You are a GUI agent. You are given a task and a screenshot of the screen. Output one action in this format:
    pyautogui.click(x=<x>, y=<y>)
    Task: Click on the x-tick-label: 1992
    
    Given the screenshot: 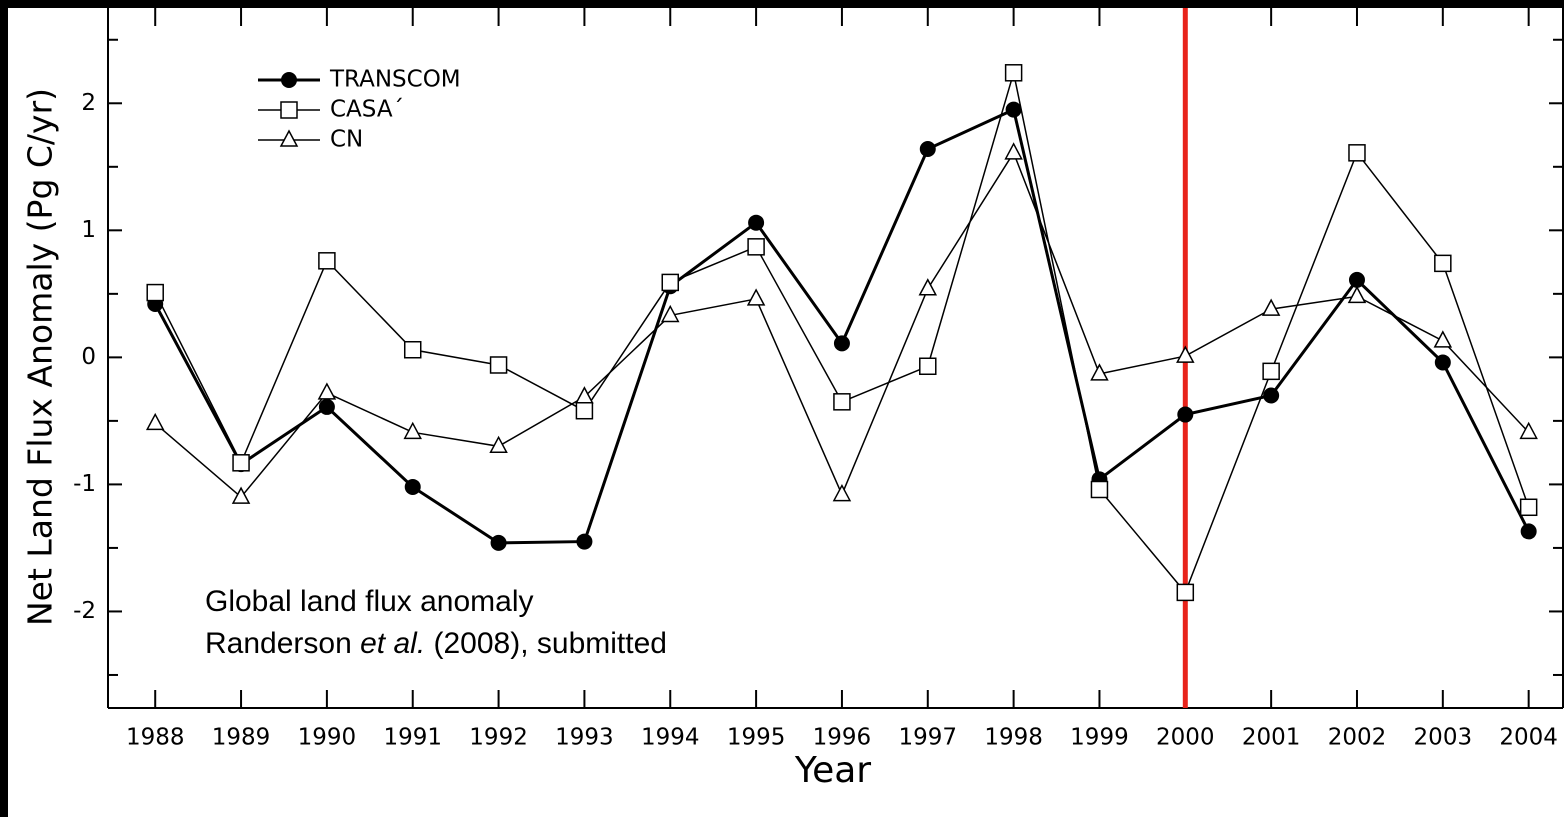 What is the action you would take?
    pyautogui.click(x=498, y=738)
    